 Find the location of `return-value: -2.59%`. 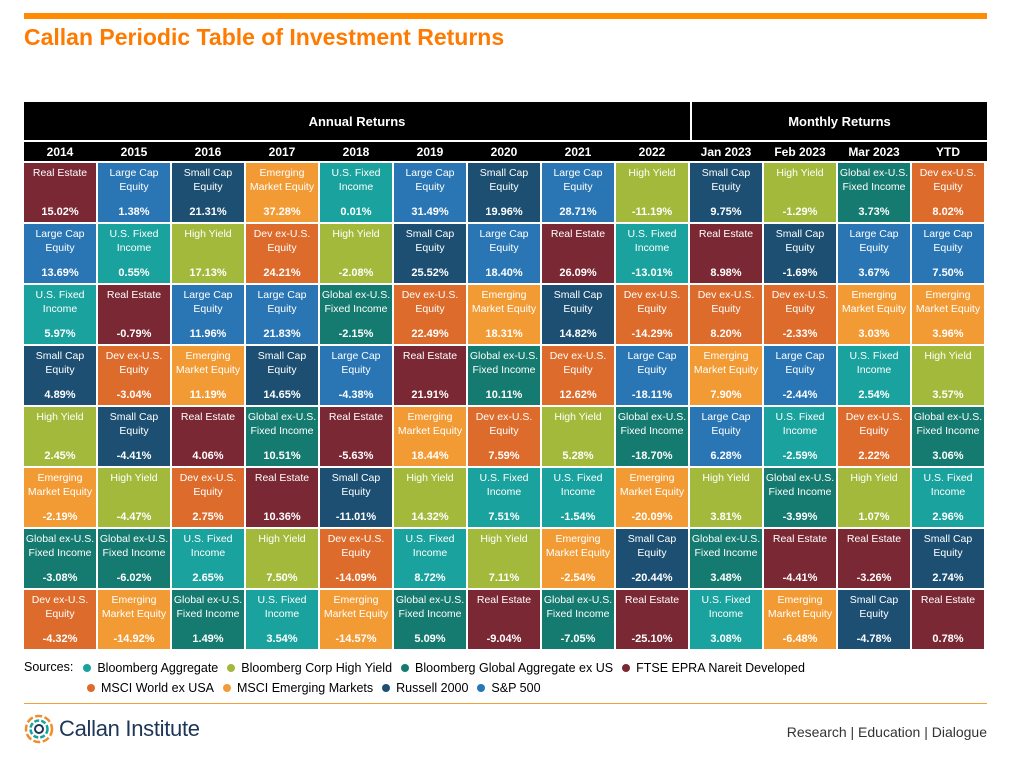

return-value: -2.59% is located at coordinates (800, 456).